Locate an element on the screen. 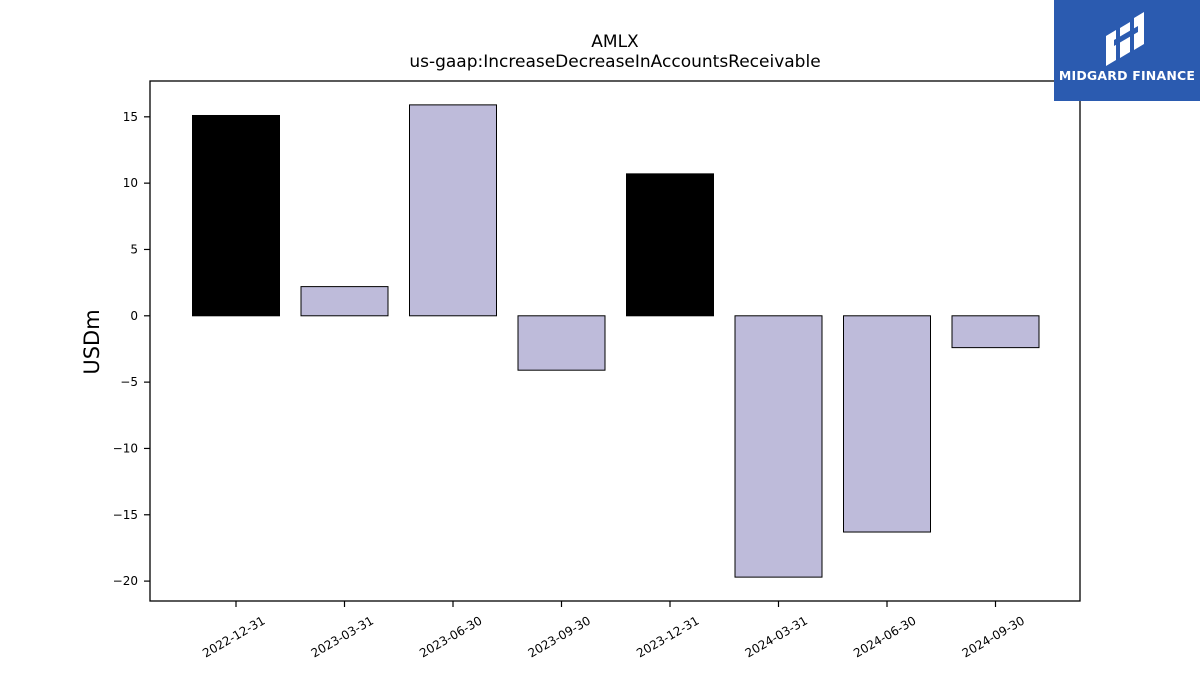 The height and width of the screenshot is (675, 1200). brand-name: MIDGARD FINANCE is located at coordinates (1127, 75).